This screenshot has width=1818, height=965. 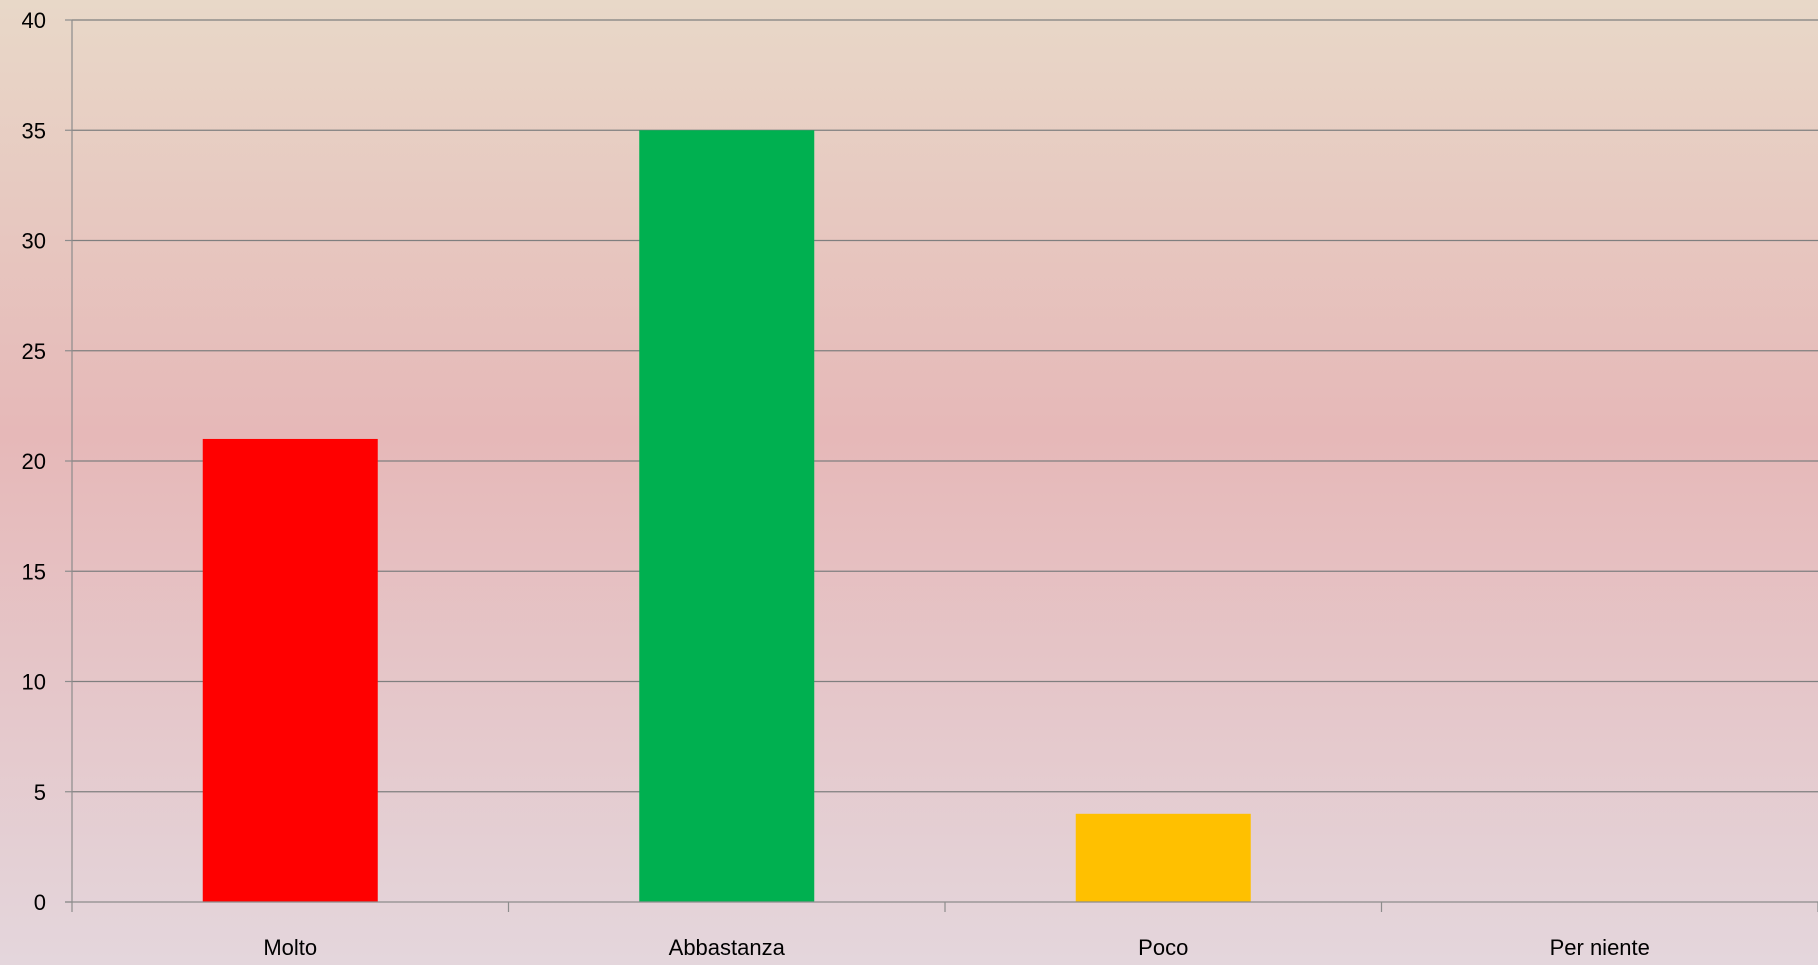 I want to click on y-tick-label: 15, so click(x=34, y=571).